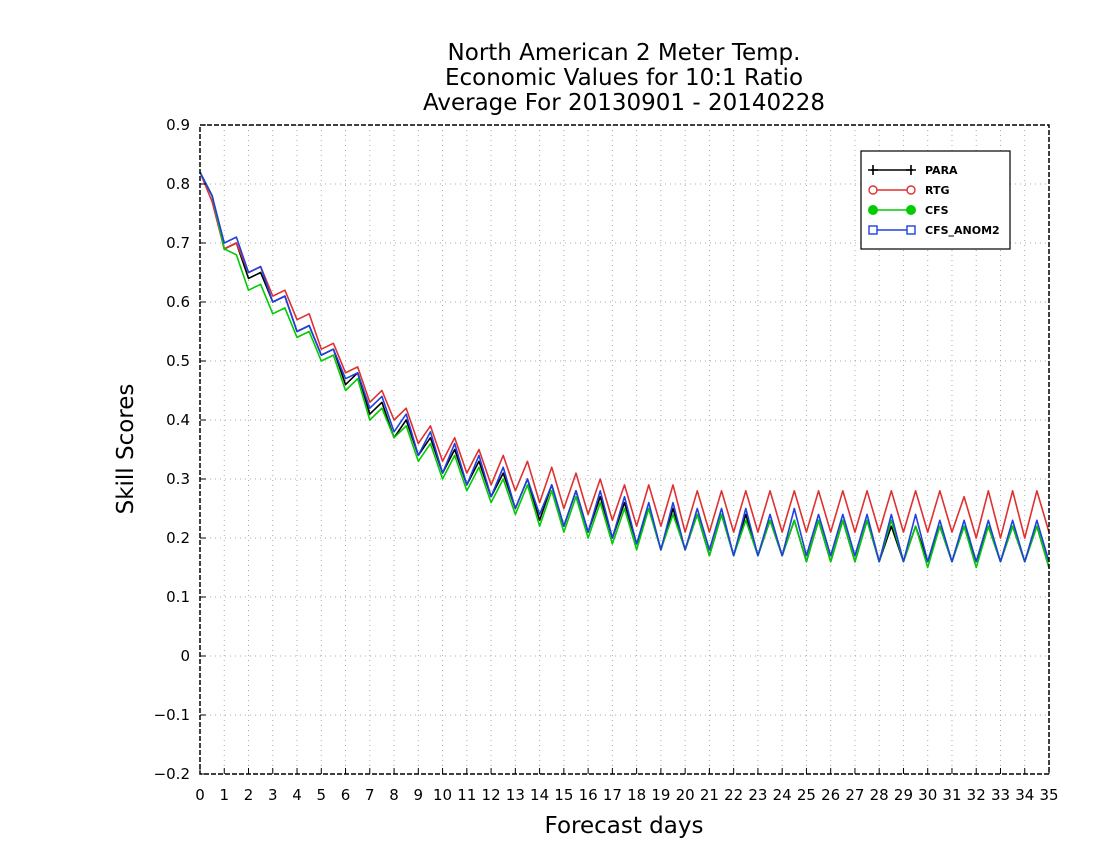 The width and height of the screenshot is (1100, 850). What do you see at coordinates (178, 302) in the screenshot?
I see `y-tick-label: 0.6` at bounding box center [178, 302].